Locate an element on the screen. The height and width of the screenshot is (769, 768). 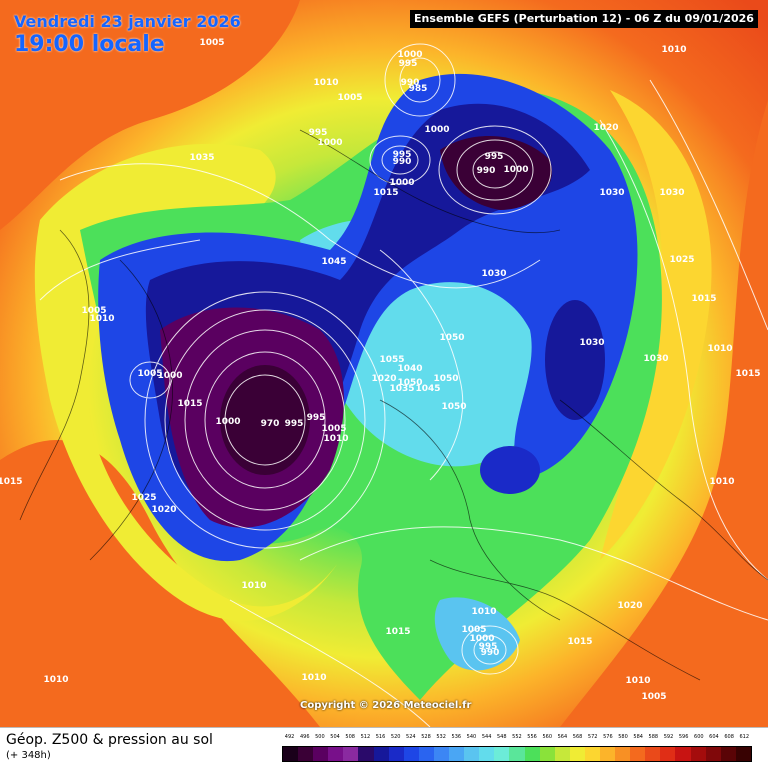
scale-label: 548 is located at coordinates (501, 737).